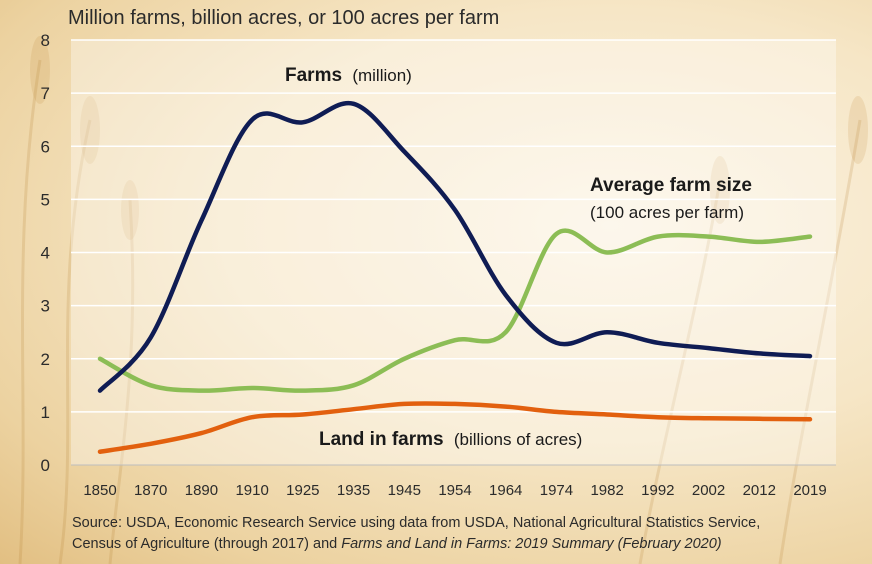  What do you see at coordinates (45, 40) in the screenshot?
I see `y-tick-label: 8` at bounding box center [45, 40].